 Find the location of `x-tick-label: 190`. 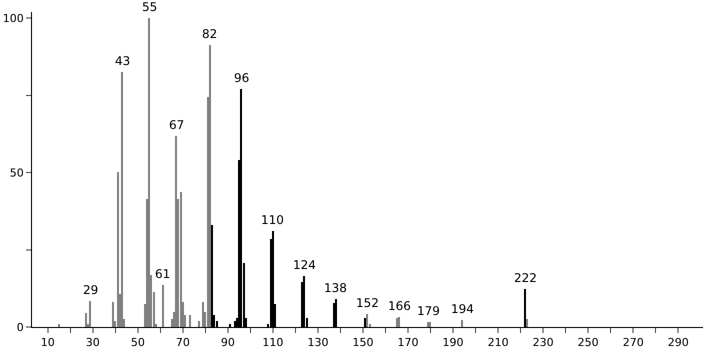

x-tick-label: 190 is located at coordinates (453, 342).